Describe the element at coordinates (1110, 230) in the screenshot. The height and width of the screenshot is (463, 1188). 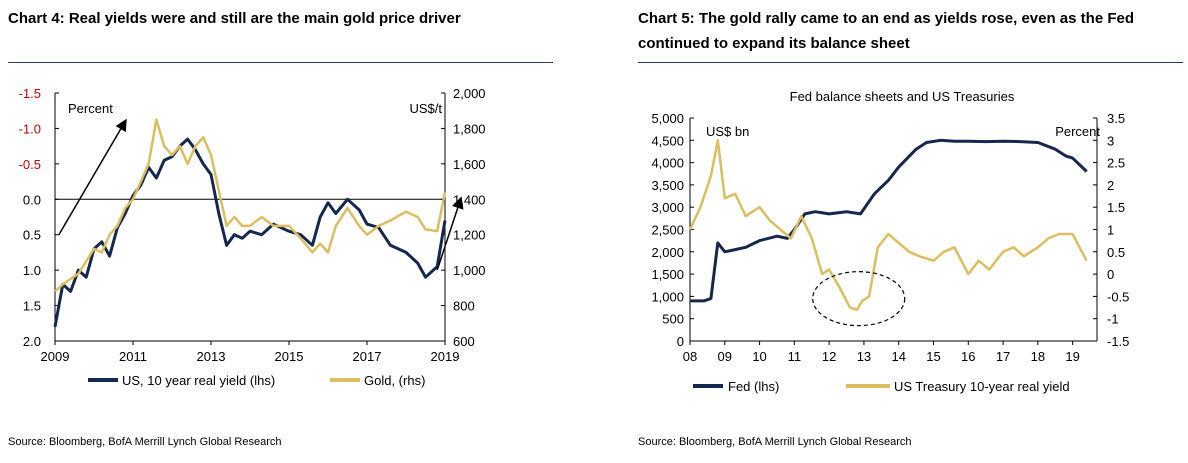
I see `chart-5-rhs-tick-label: 1` at that location.